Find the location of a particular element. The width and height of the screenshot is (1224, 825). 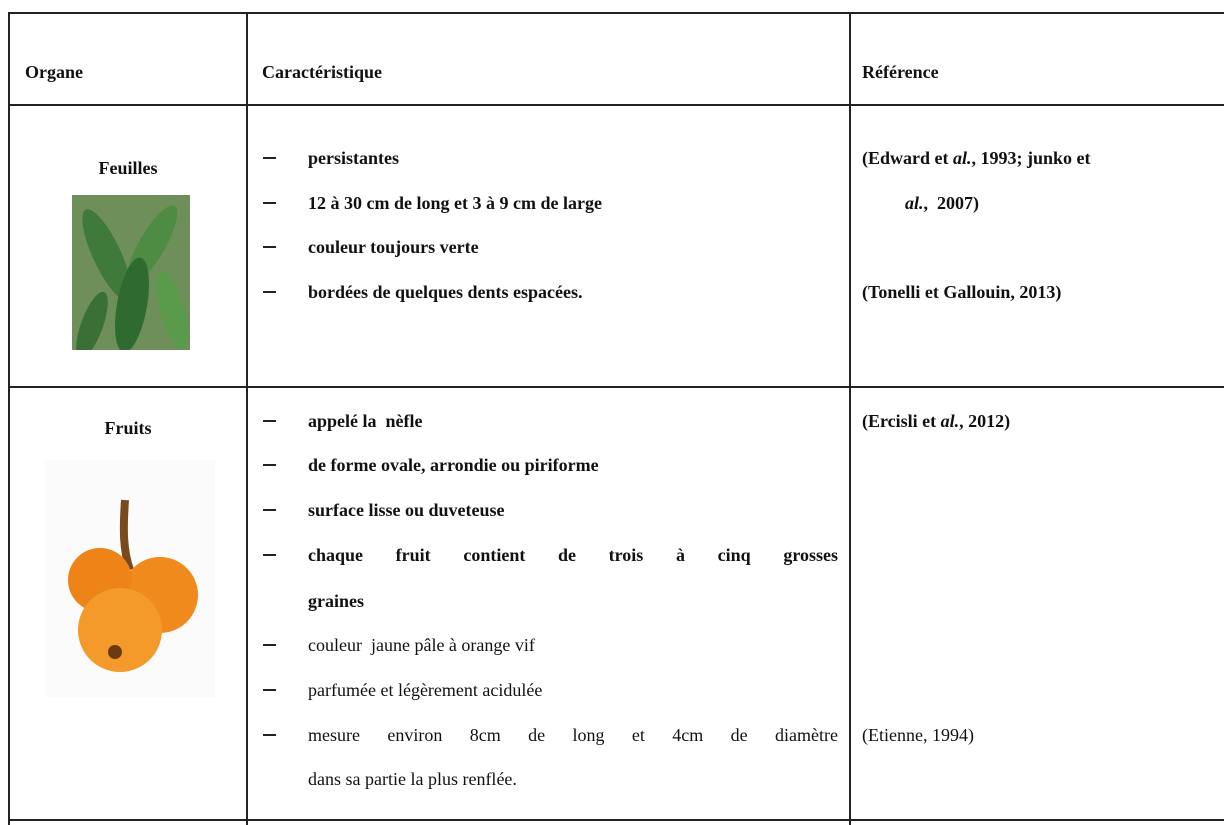

reference: (Etienne, 1994) is located at coordinates (918, 735).